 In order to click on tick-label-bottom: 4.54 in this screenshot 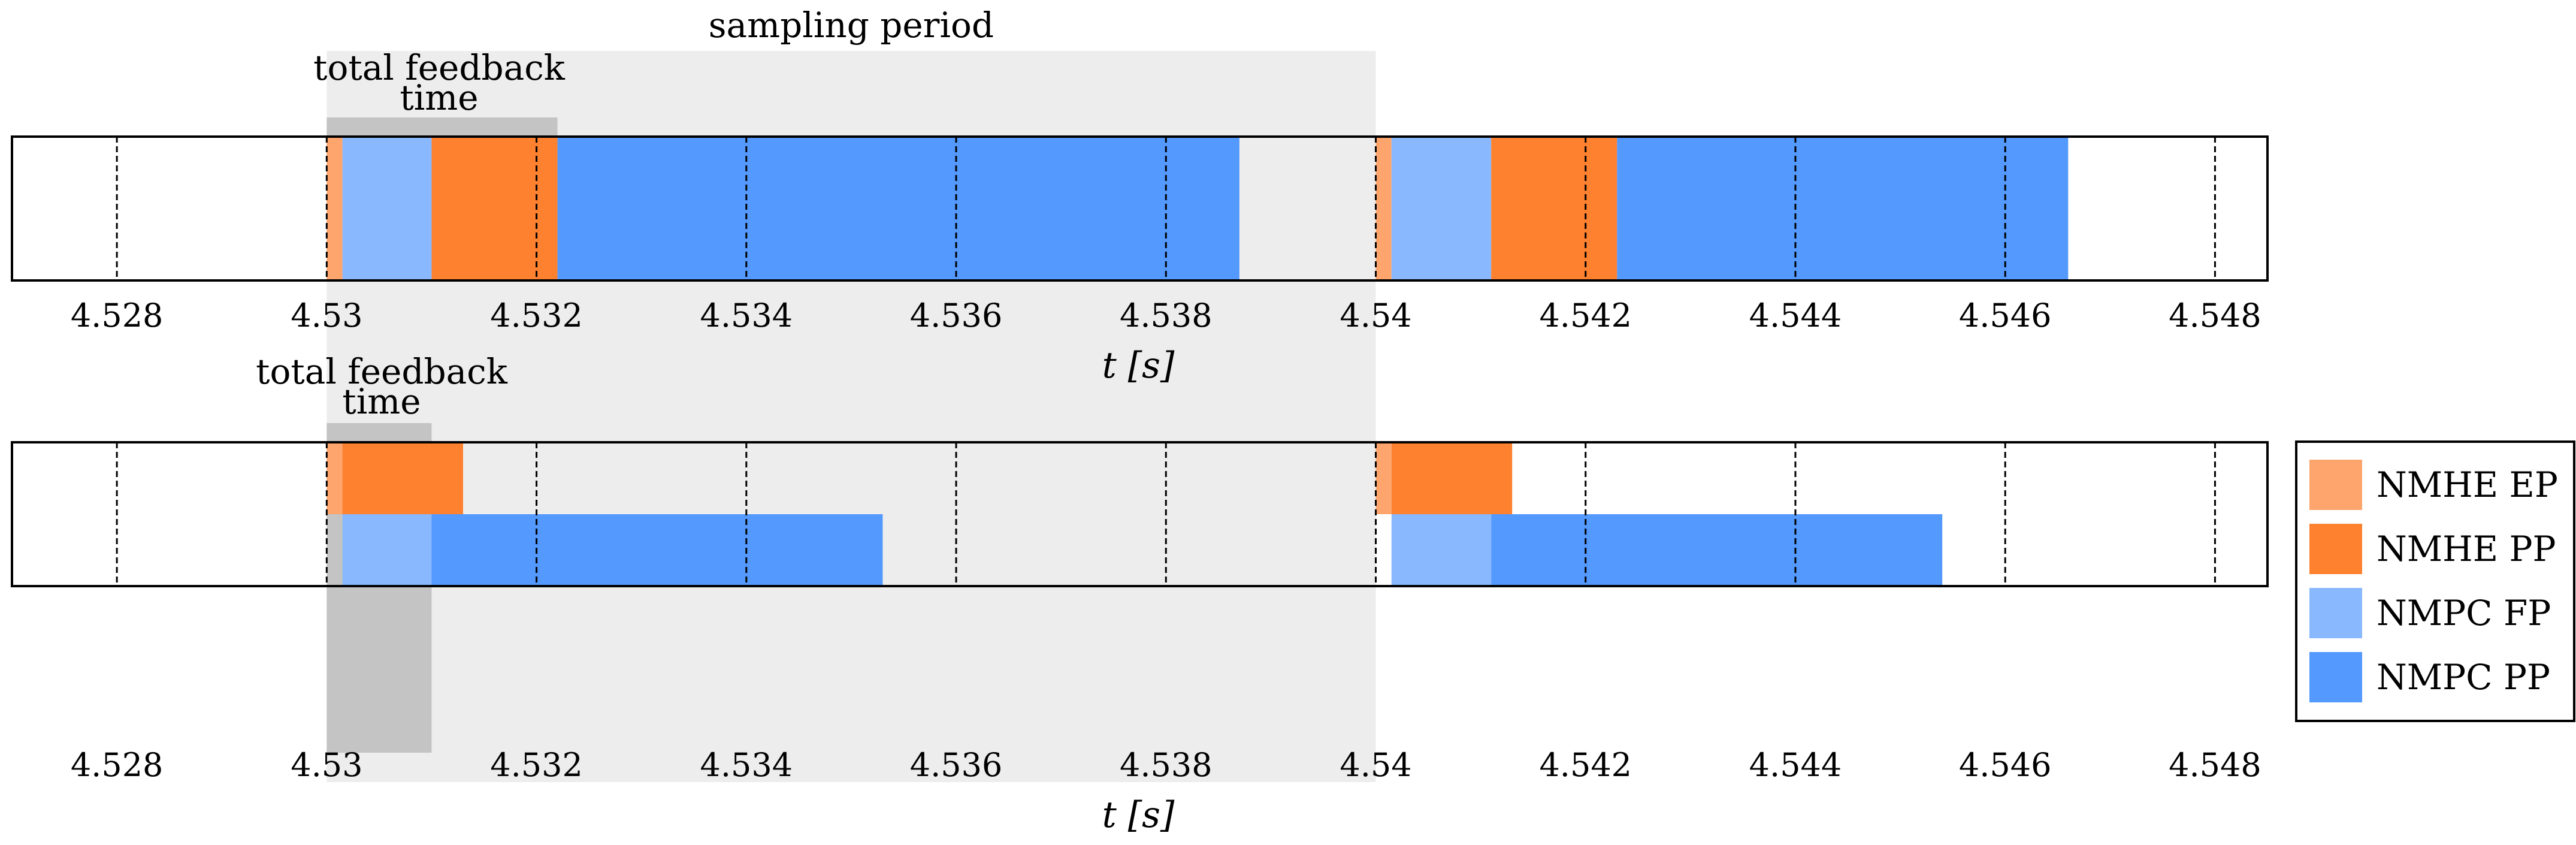, I will do `click(1375, 765)`.